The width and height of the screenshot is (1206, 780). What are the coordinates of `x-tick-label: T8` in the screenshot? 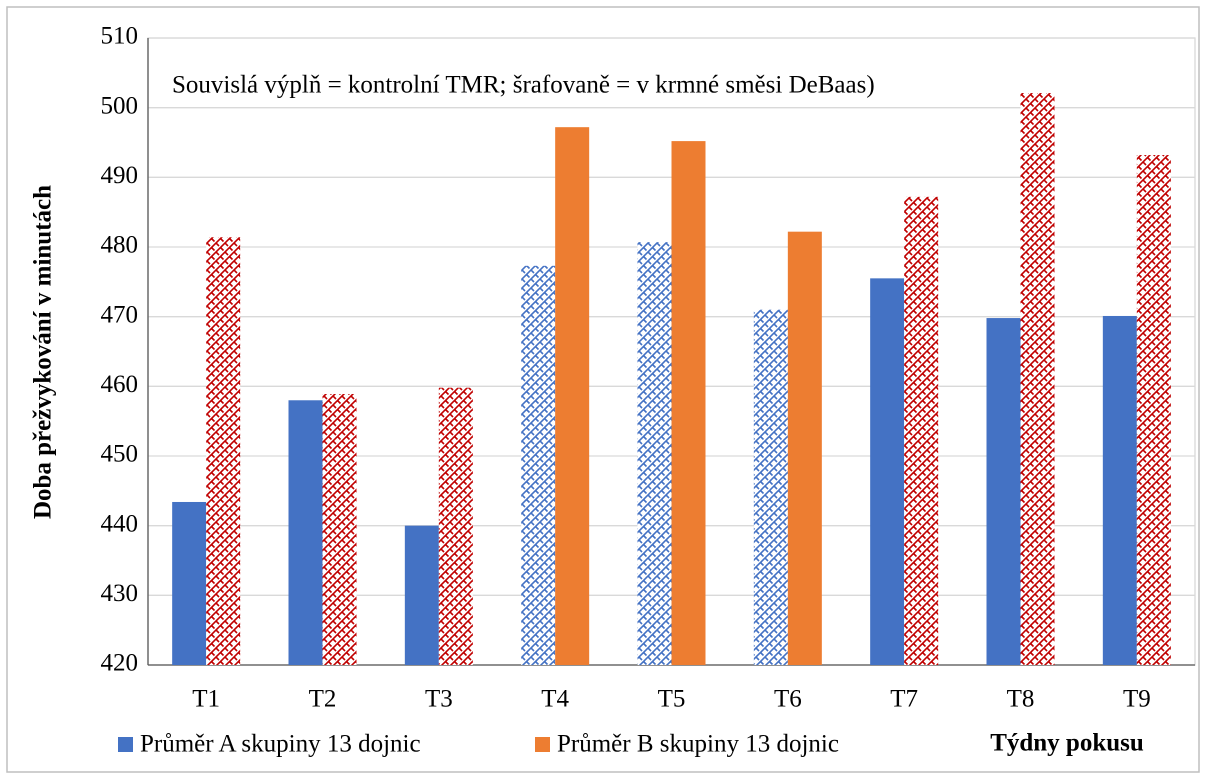 It's located at (1021, 699).